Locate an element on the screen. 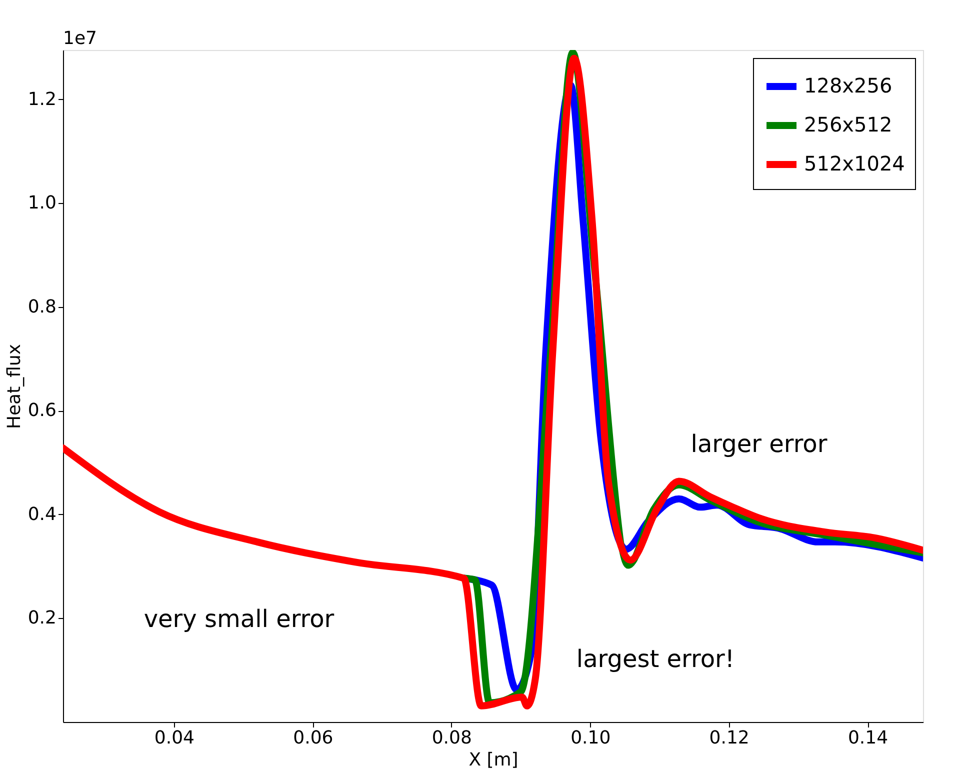 The height and width of the screenshot is (782, 966). x-tick-label: 0.08 is located at coordinates (452, 738).